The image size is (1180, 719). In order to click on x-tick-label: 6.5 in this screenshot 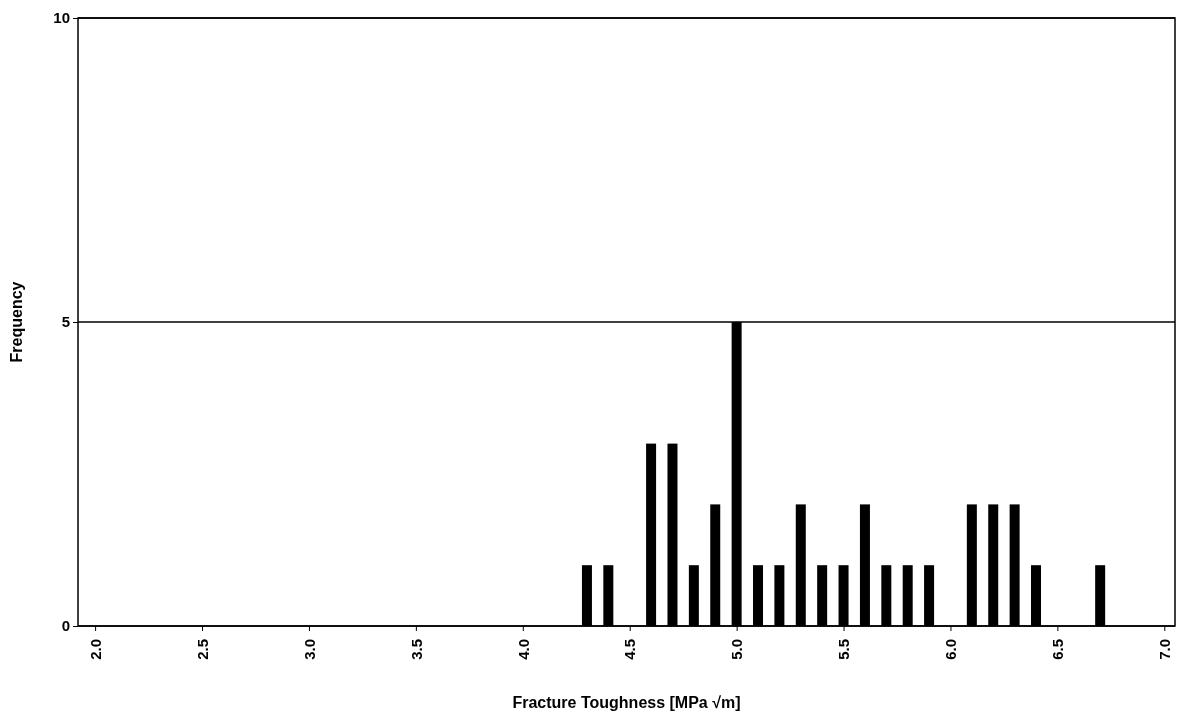, I will do `click(1058, 649)`.